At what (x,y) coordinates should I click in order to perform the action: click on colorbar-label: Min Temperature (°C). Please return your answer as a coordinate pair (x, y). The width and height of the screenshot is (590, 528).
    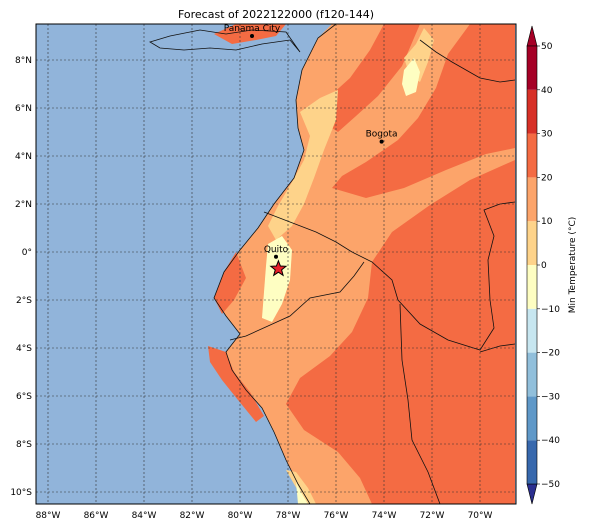
    Looking at the image, I should click on (573, 265).